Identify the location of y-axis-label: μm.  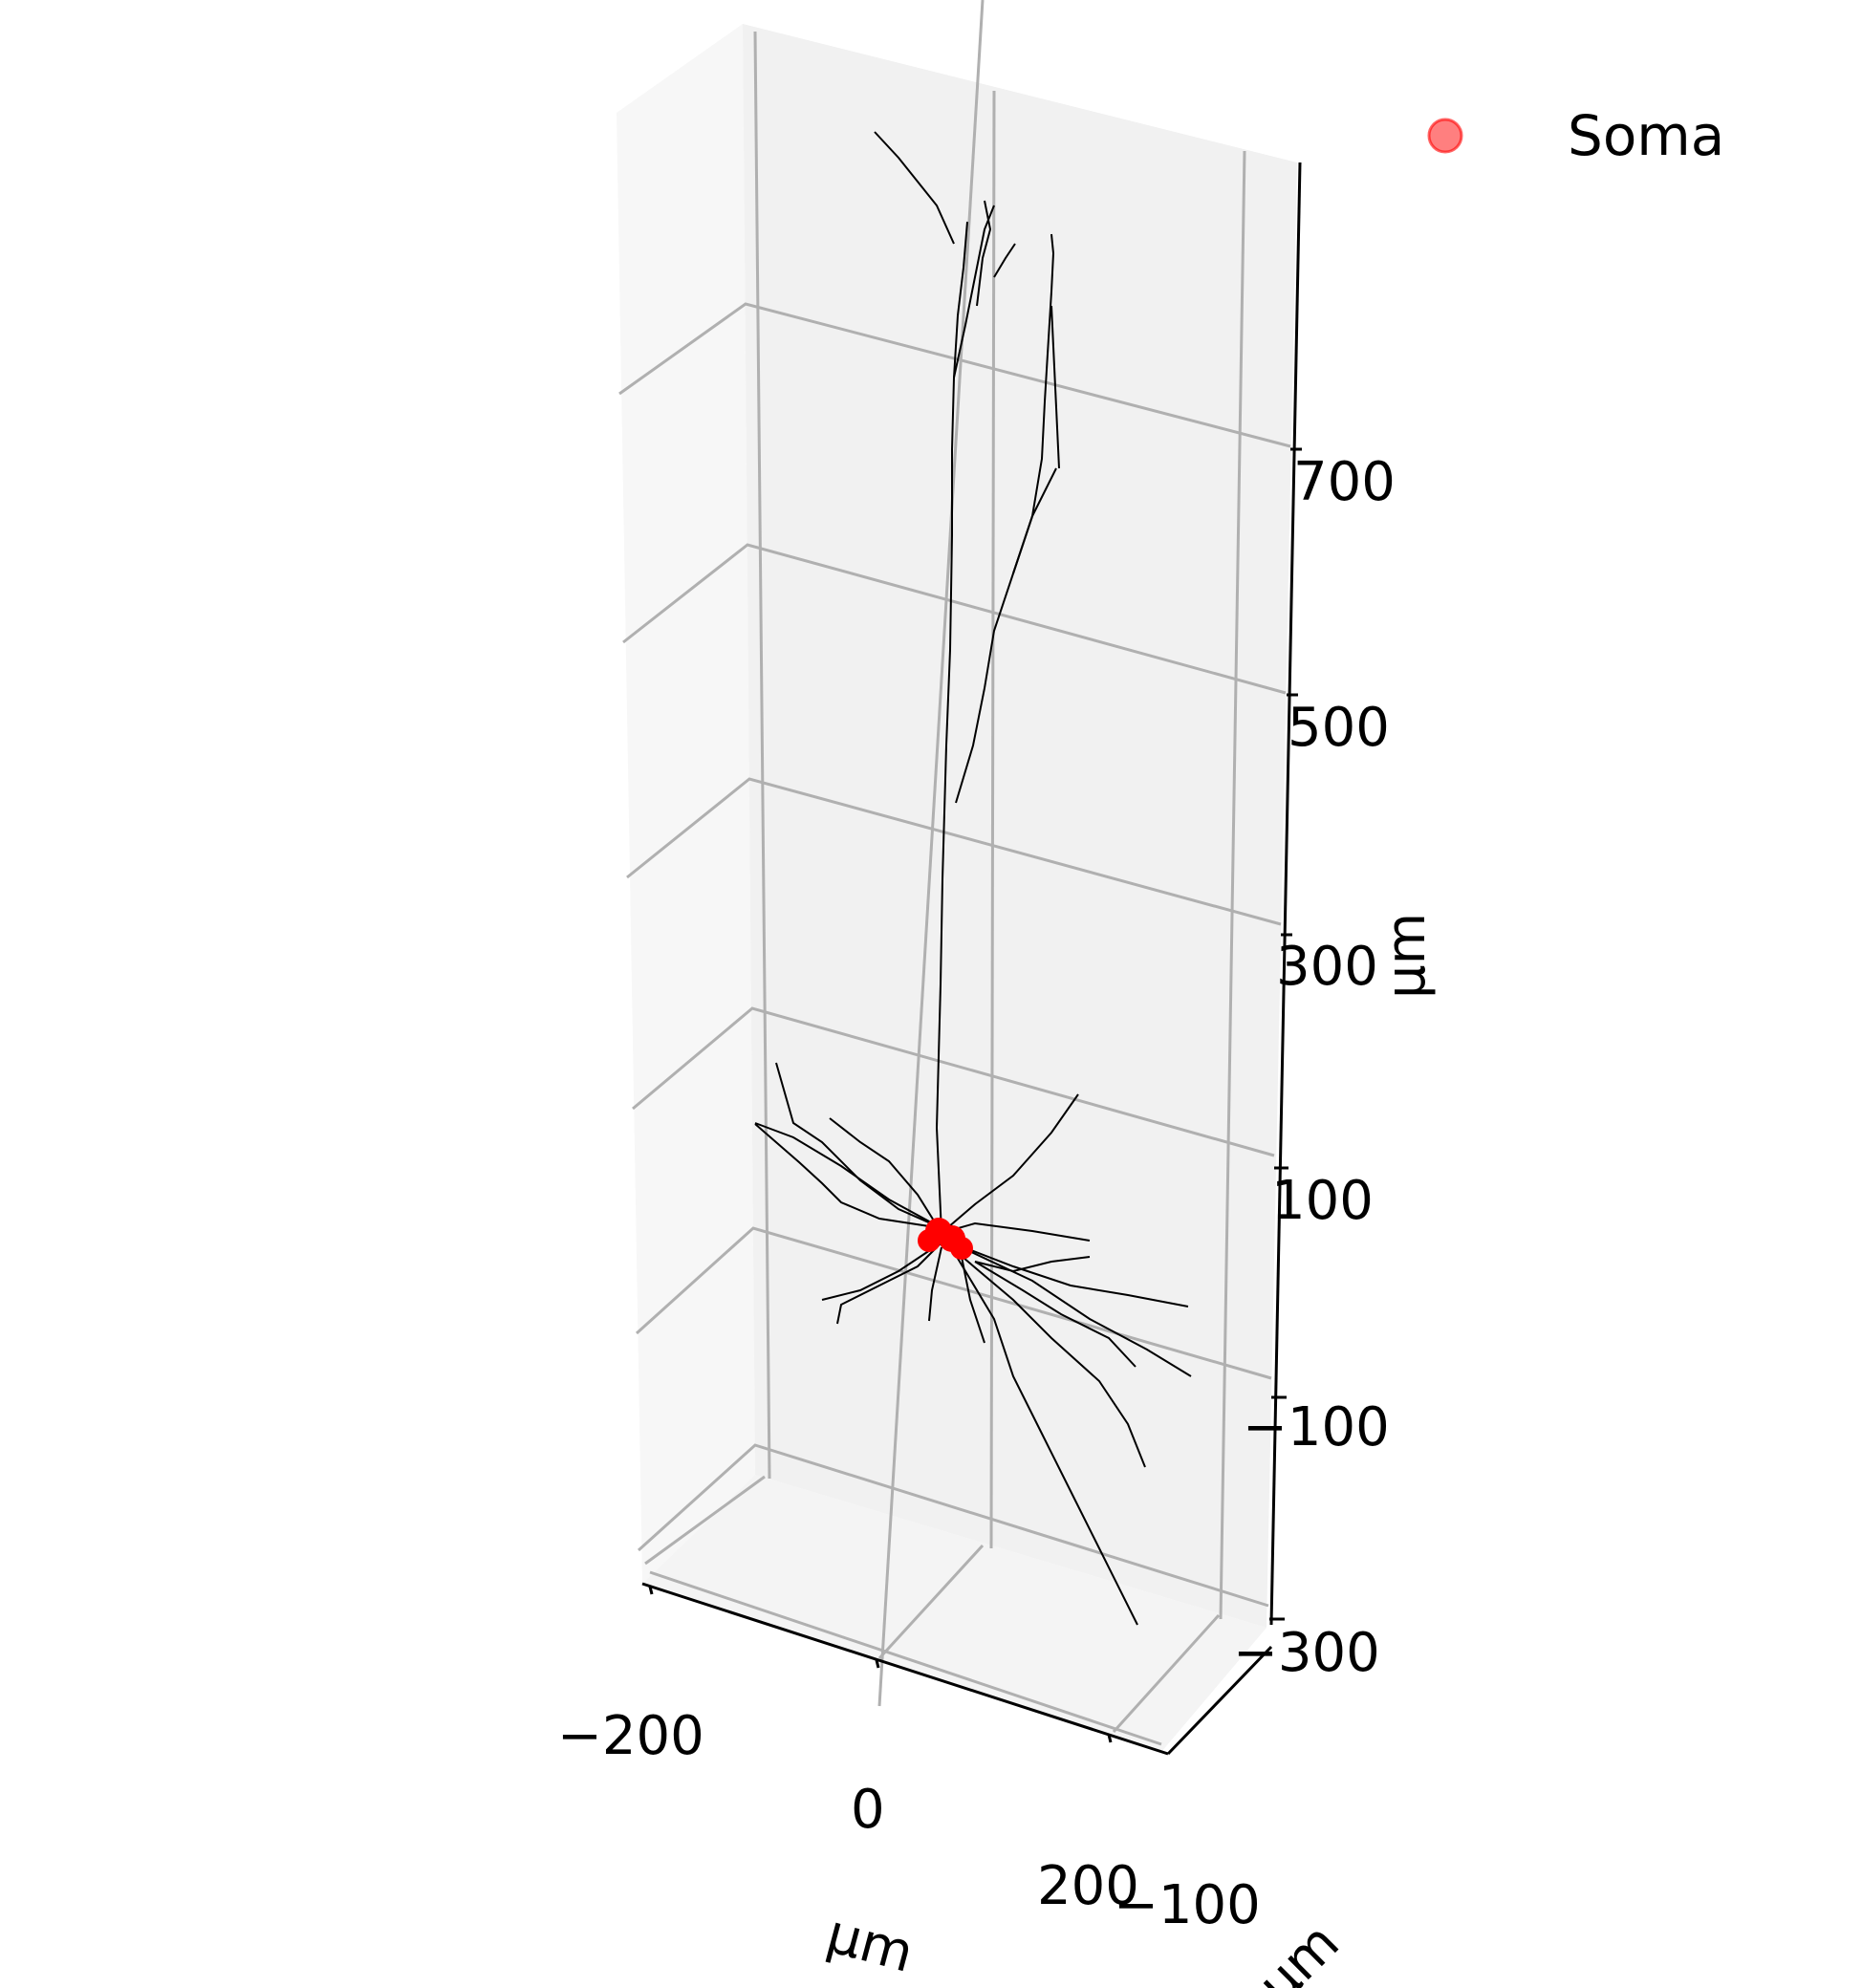
(1299, 1950).